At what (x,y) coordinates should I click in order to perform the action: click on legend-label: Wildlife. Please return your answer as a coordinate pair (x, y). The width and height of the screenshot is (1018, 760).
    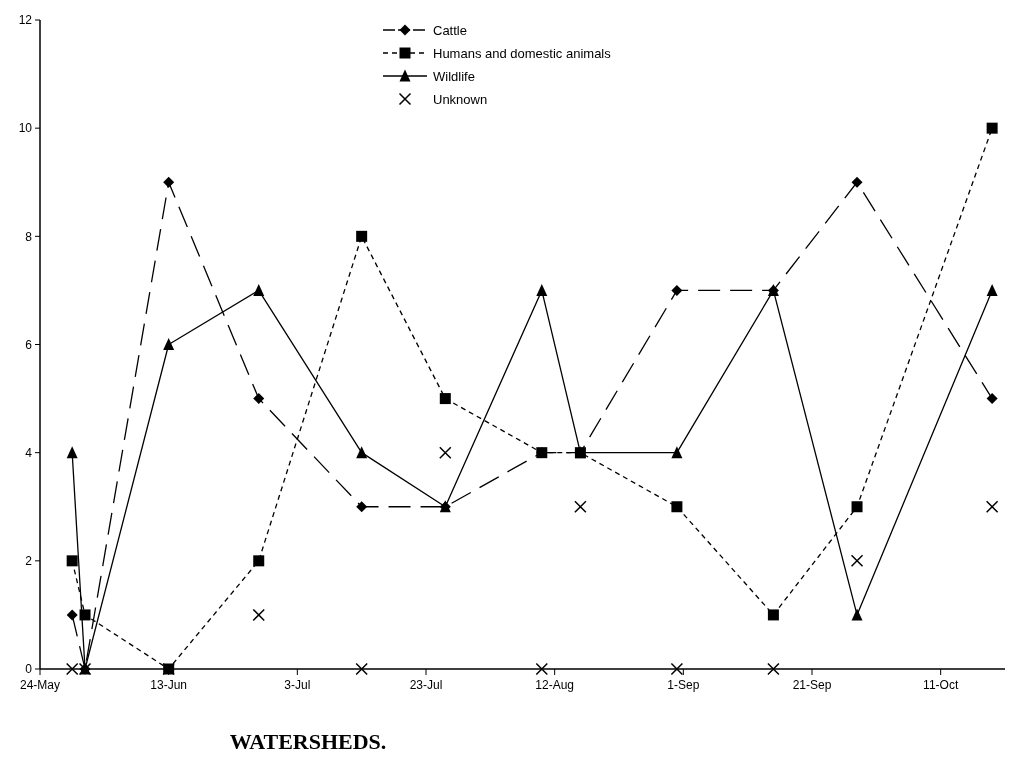
    Looking at the image, I should click on (454, 76).